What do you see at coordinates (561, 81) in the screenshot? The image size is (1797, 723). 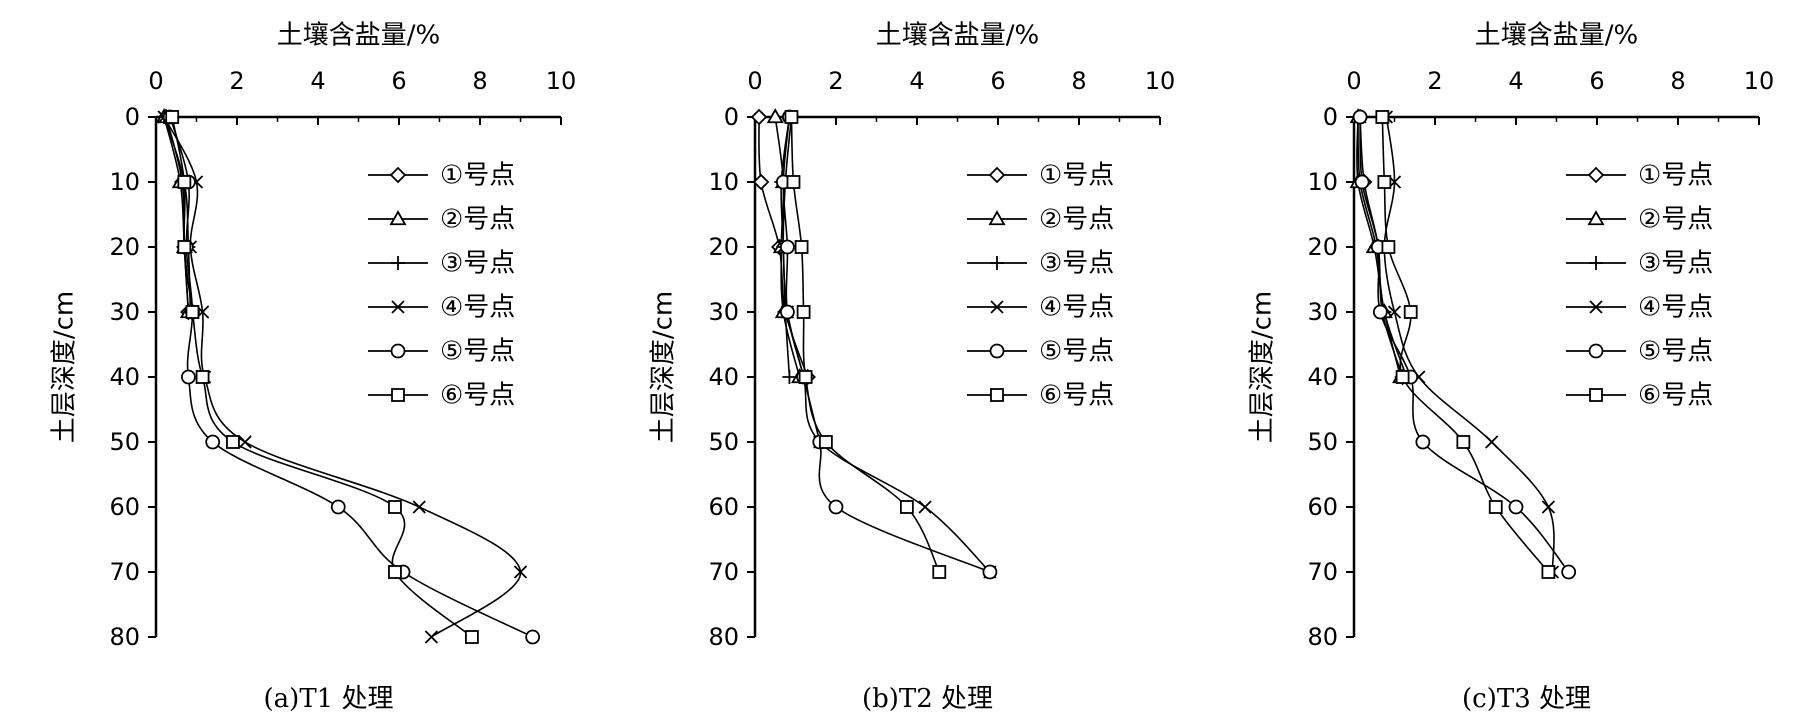 I see `x-tick-label: 10` at bounding box center [561, 81].